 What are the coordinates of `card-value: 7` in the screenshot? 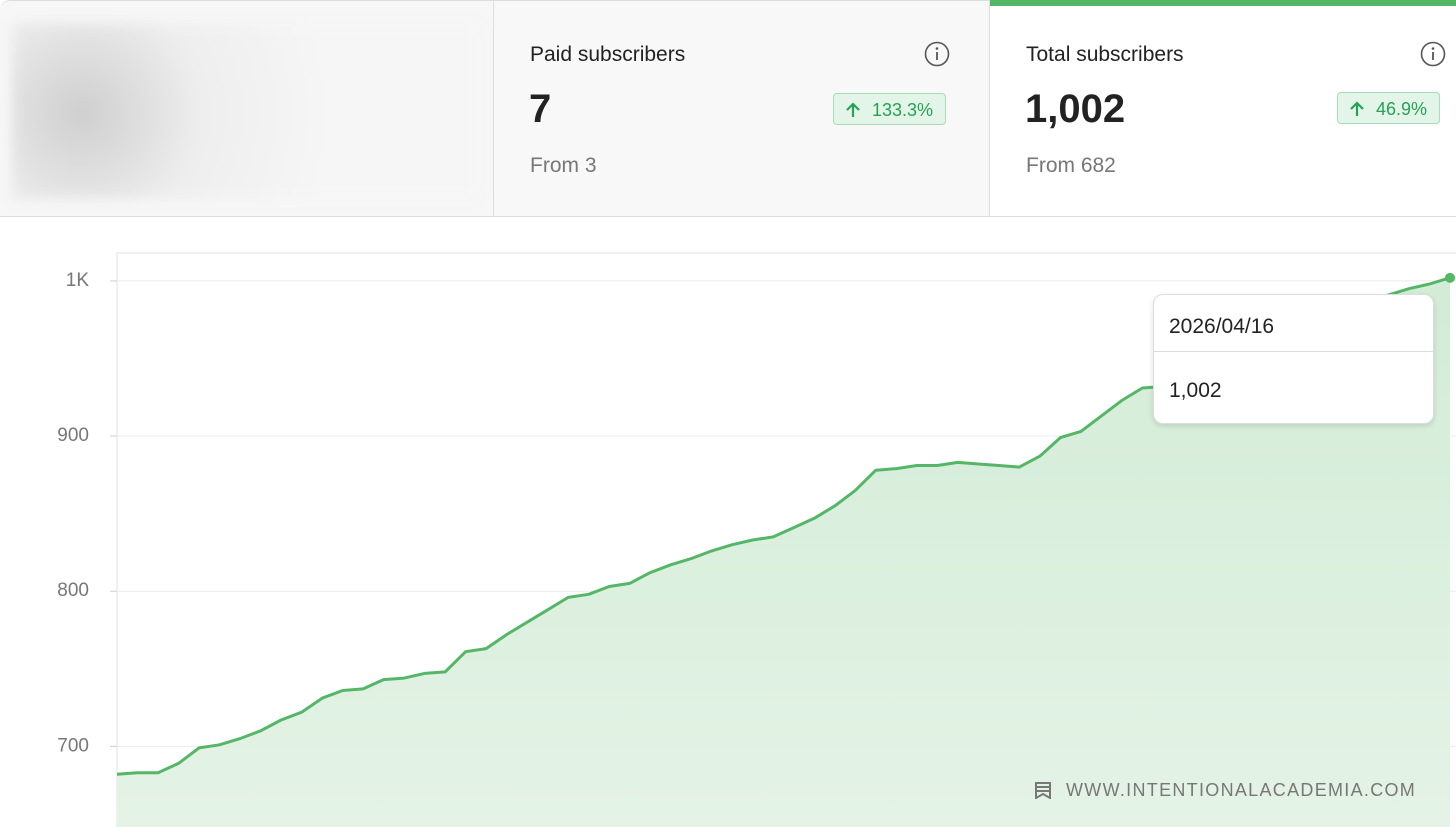 It's located at (540, 109).